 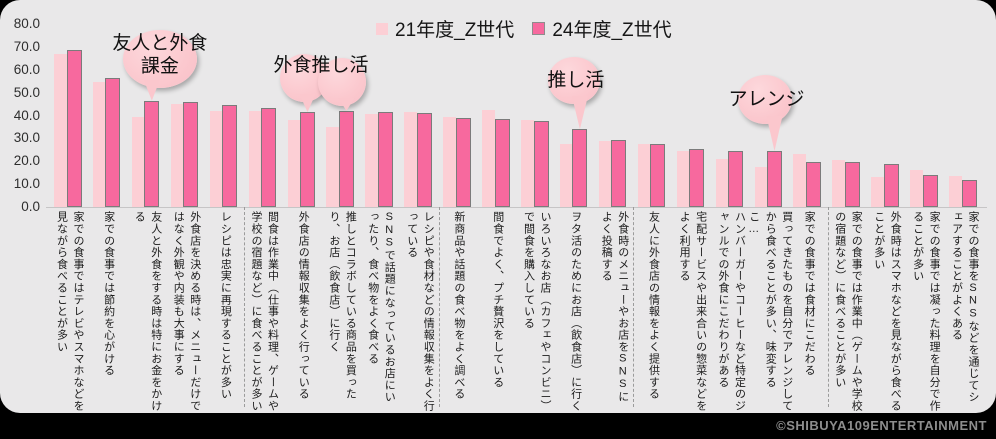 I want to click on category-cell: SNSで話題になっているお店にいったり、食べ物をよく食べる, so click(x=380, y=311).